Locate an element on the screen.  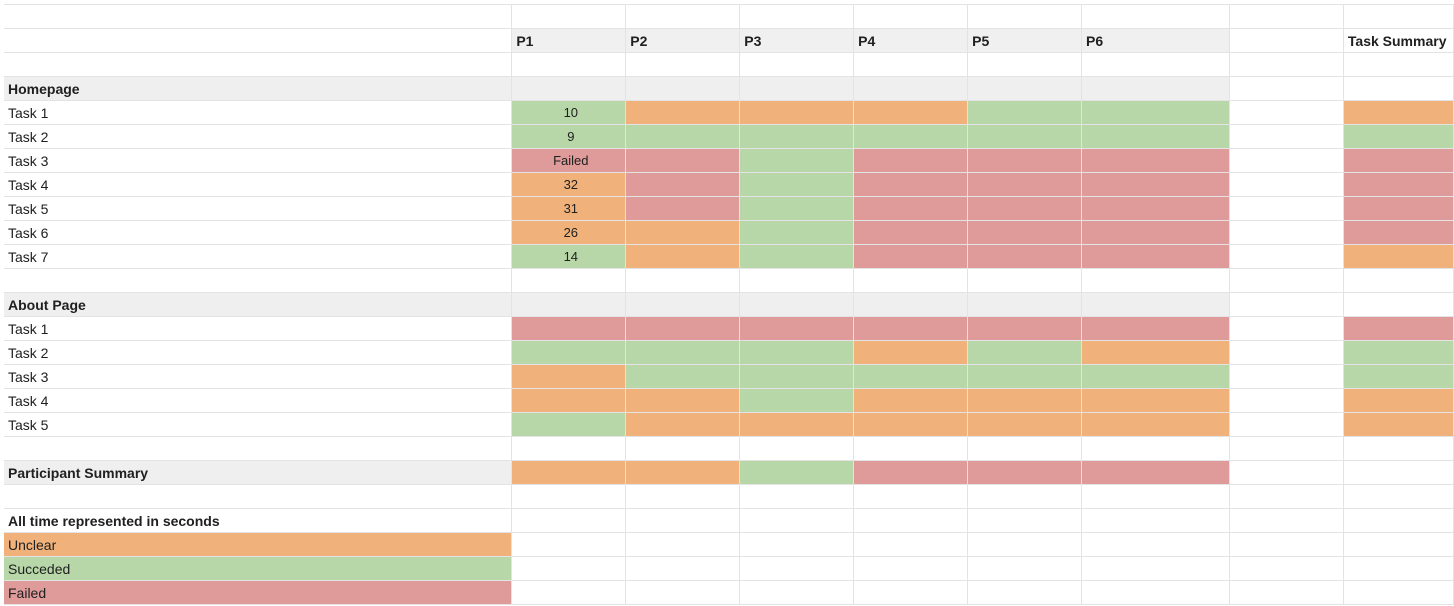
section-title: Homepage is located at coordinates (258, 88).